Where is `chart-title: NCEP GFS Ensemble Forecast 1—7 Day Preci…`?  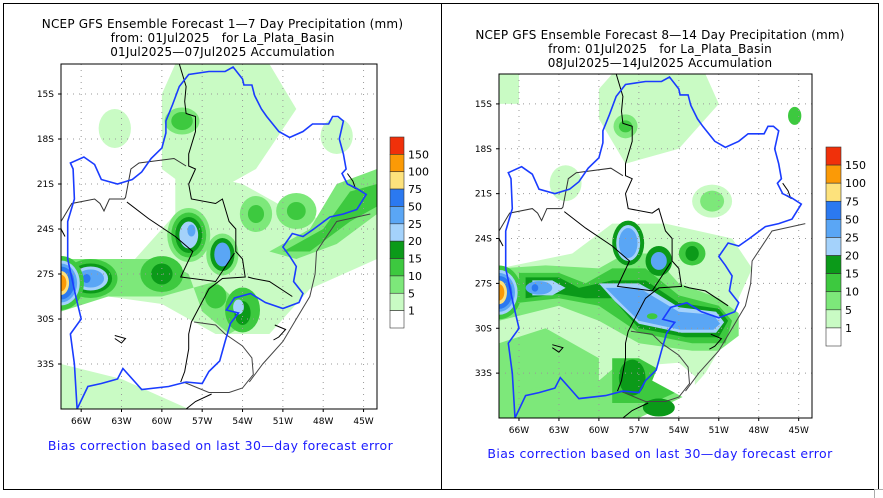
chart-title: NCEP GFS Ensemble Forecast 1—7 Day Preci… is located at coordinates (222, 24).